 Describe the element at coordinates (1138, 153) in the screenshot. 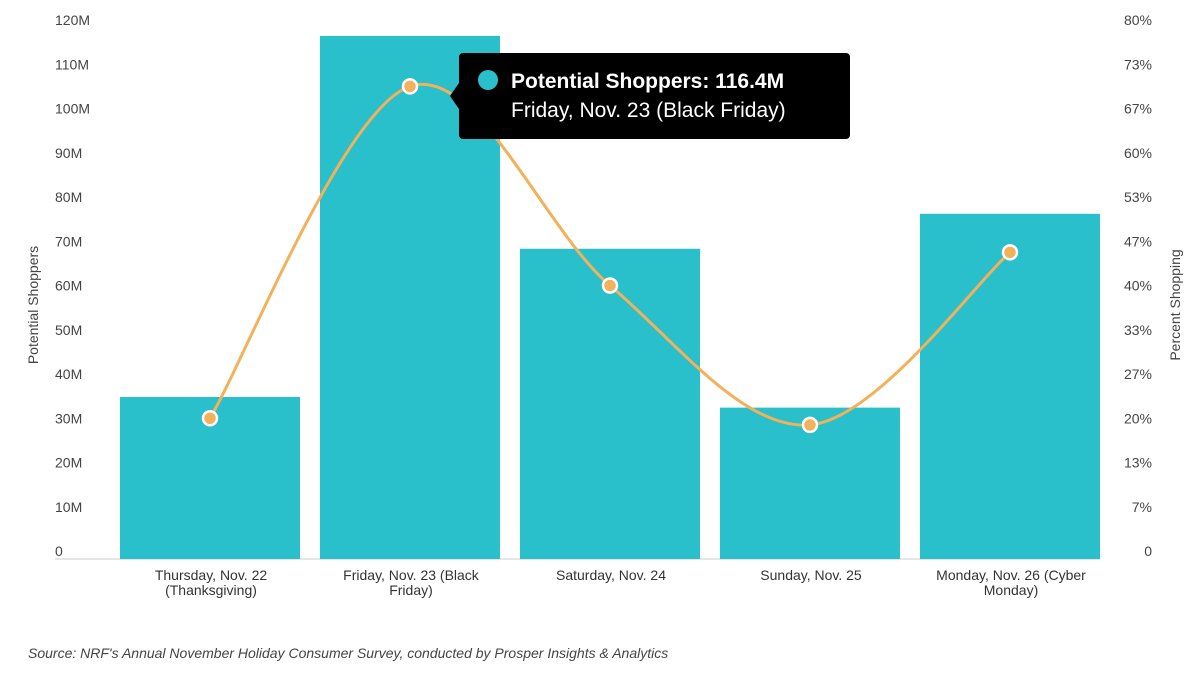

I see `y-tick-right: 60%` at that location.